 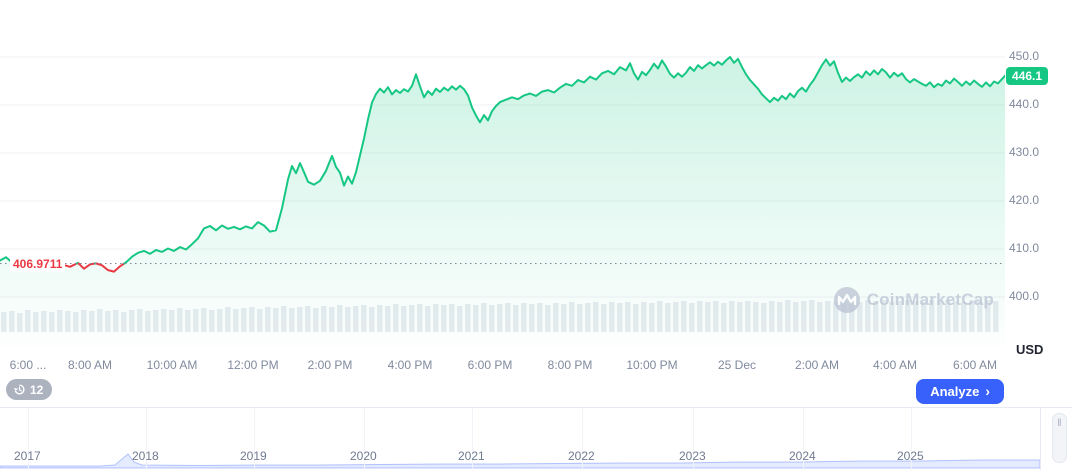 What do you see at coordinates (19, 389) in the screenshot?
I see `history-clock-icon` at bounding box center [19, 389].